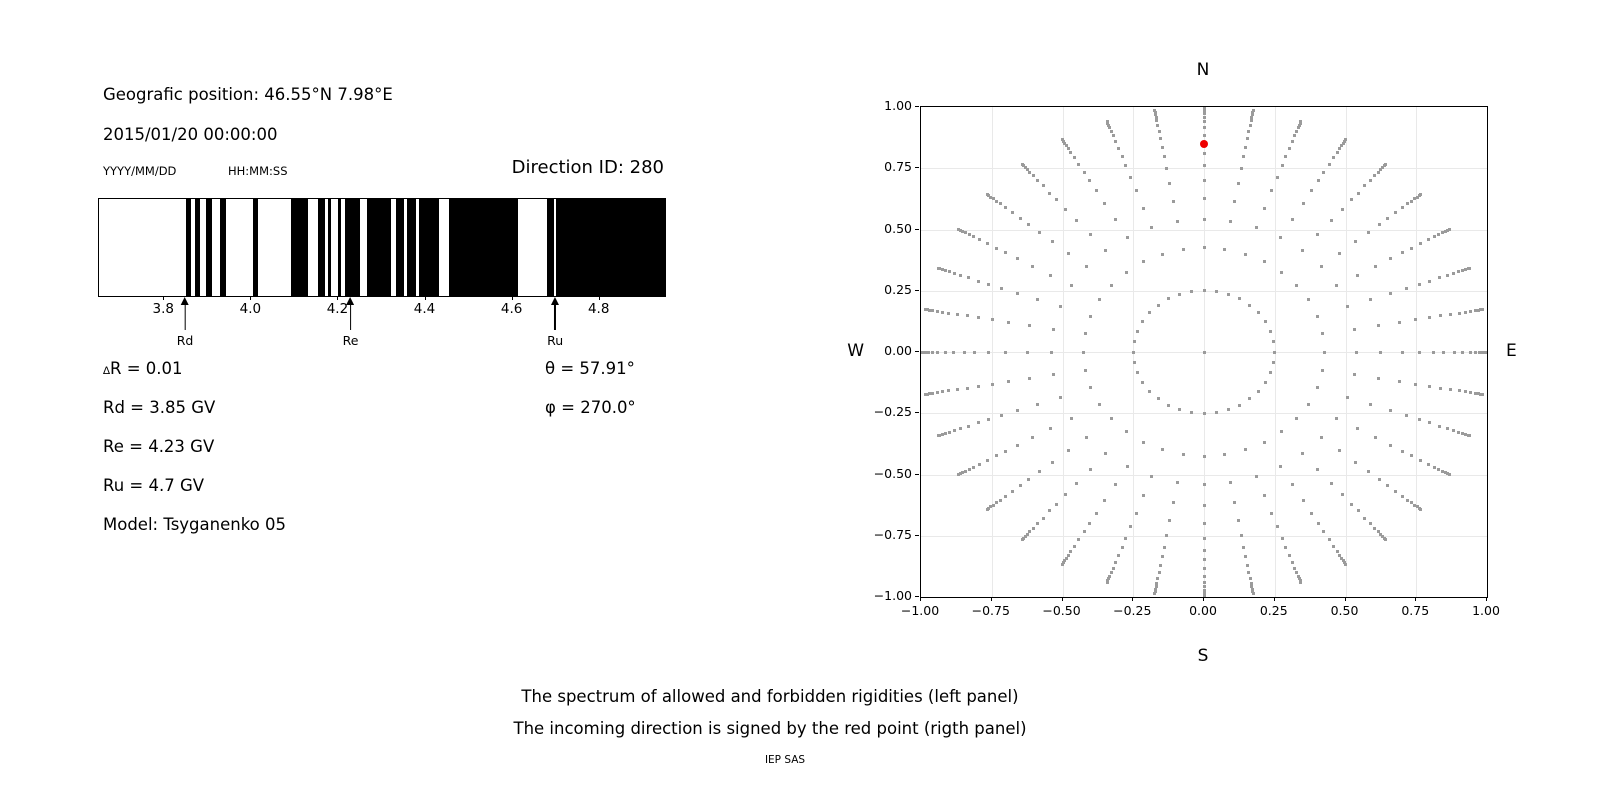  What do you see at coordinates (159, 407) in the screenshot?
I see `rd-text: Rd = 3.85 GV` at bounding box center [159, 407].